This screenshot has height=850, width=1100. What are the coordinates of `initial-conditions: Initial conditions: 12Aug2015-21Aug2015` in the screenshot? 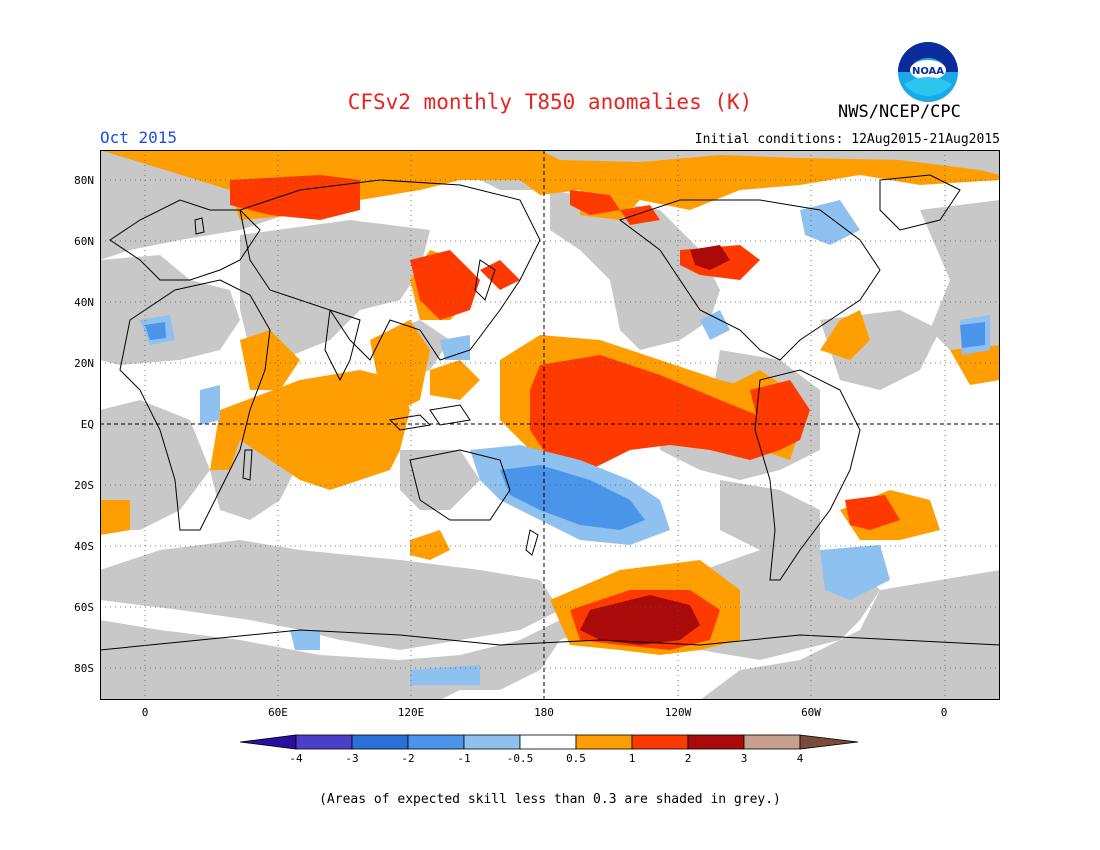 It's located at (847, 139).